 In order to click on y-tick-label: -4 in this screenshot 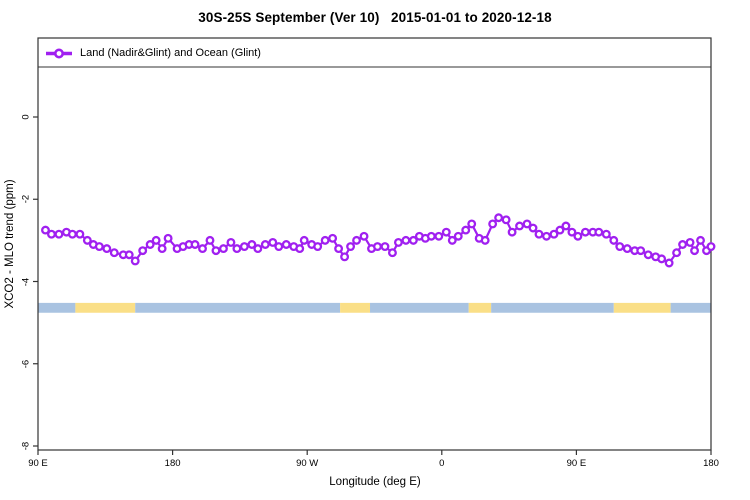, I will do `click(26, 281)`.